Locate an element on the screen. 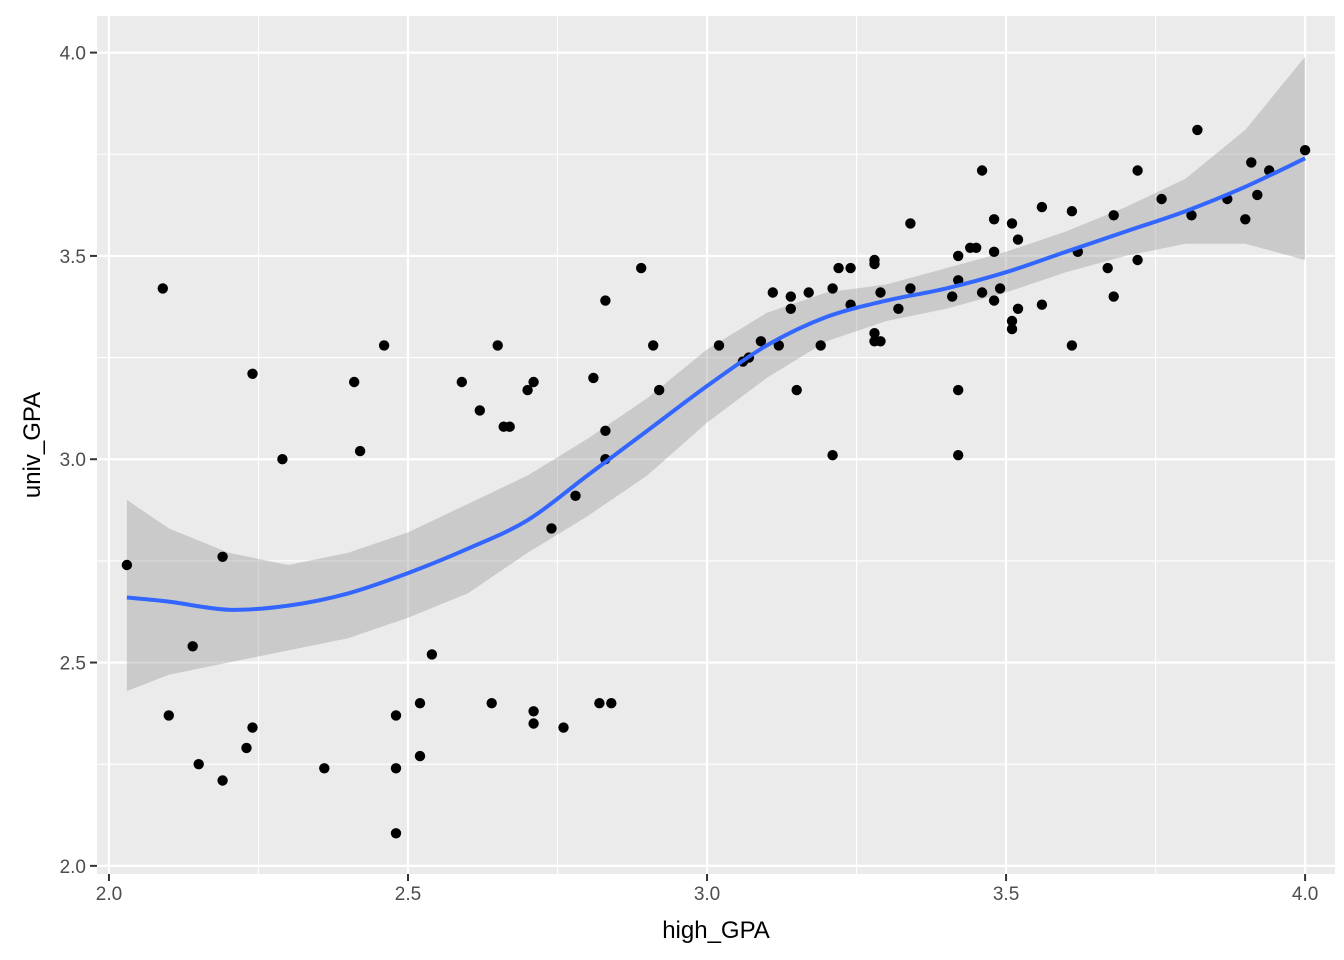  x-tick-label: 3.5 is located at coordinates (1006, 894).